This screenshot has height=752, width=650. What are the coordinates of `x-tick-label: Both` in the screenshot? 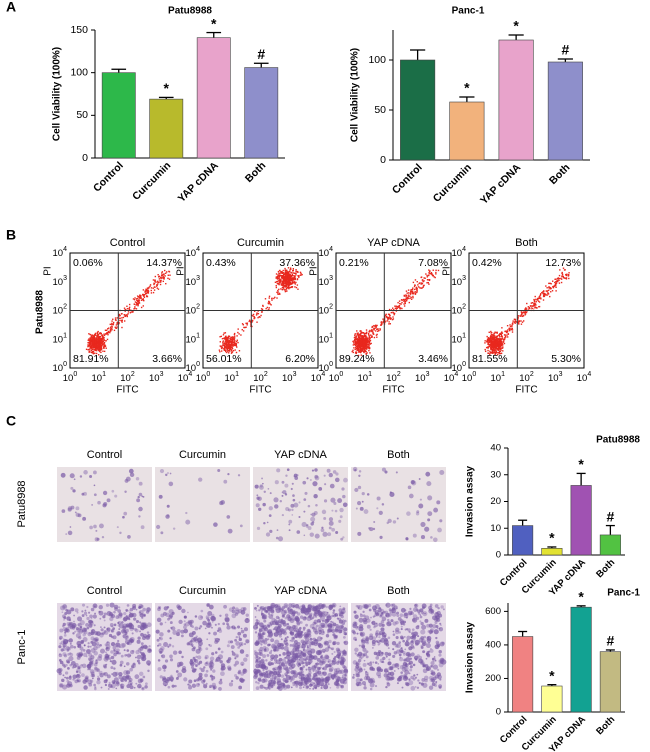 It's located at (255, 172).